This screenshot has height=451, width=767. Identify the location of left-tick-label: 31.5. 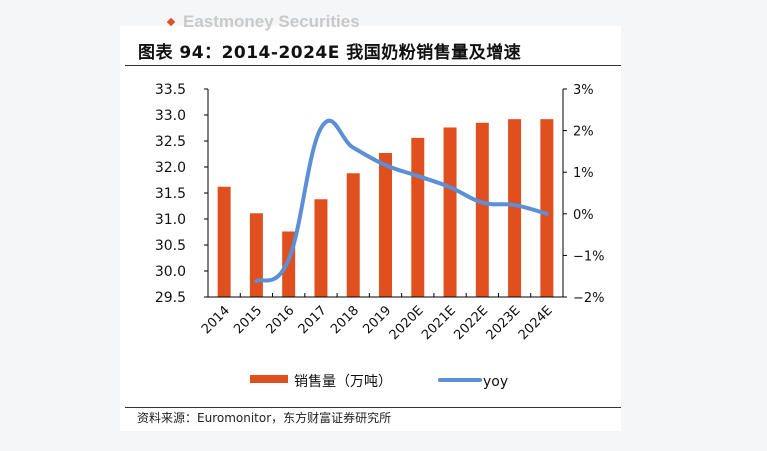
(170, 194).